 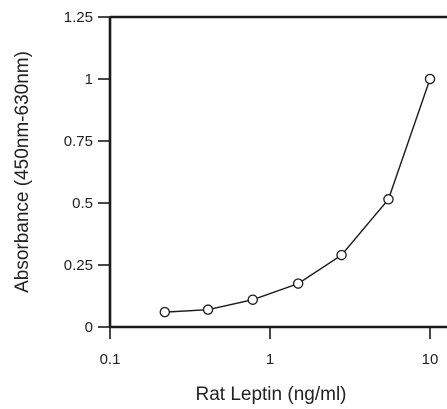 I want to click on x-tick-label: 10, so click(x=430, y=359).